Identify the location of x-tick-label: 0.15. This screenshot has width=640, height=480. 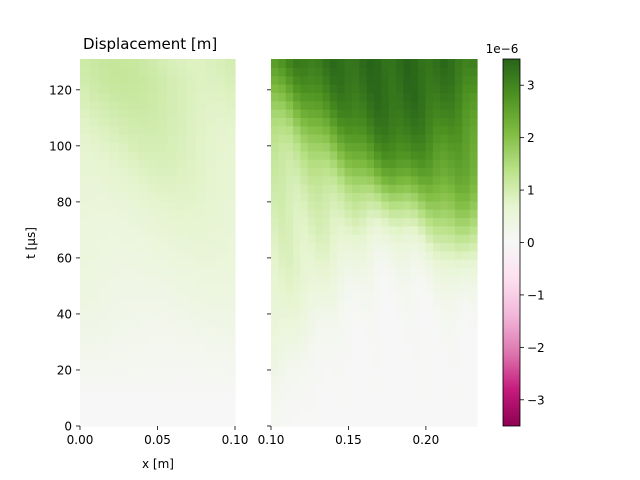
(348, 440).